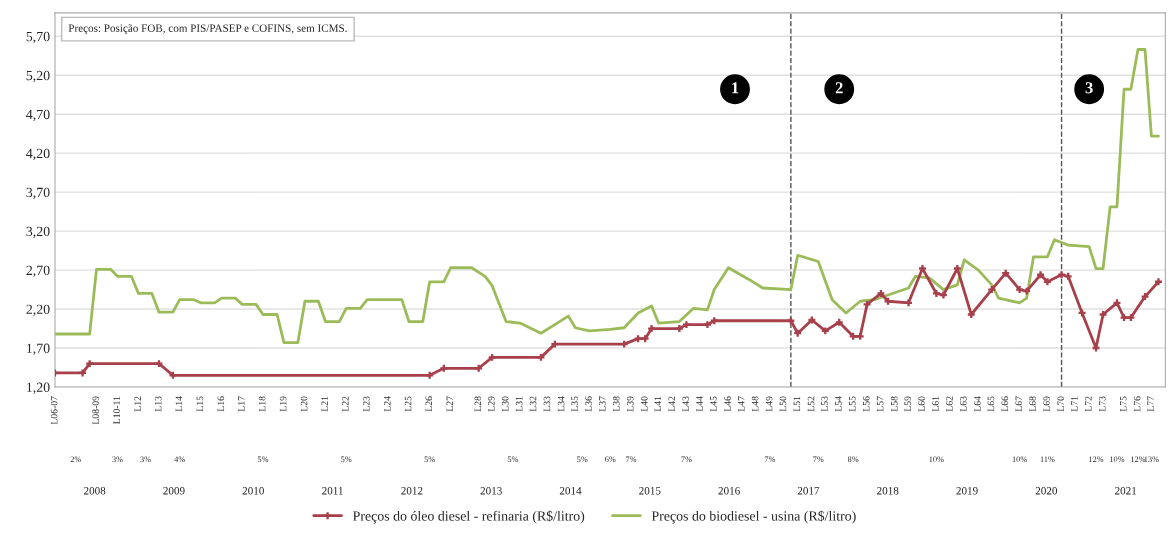 This screenshot has height=536, width=1170. What do you see at coordinates (38, 388) in the screenshot?
I see `y-tick-label: 1,20` at bounding box center [38, 388].